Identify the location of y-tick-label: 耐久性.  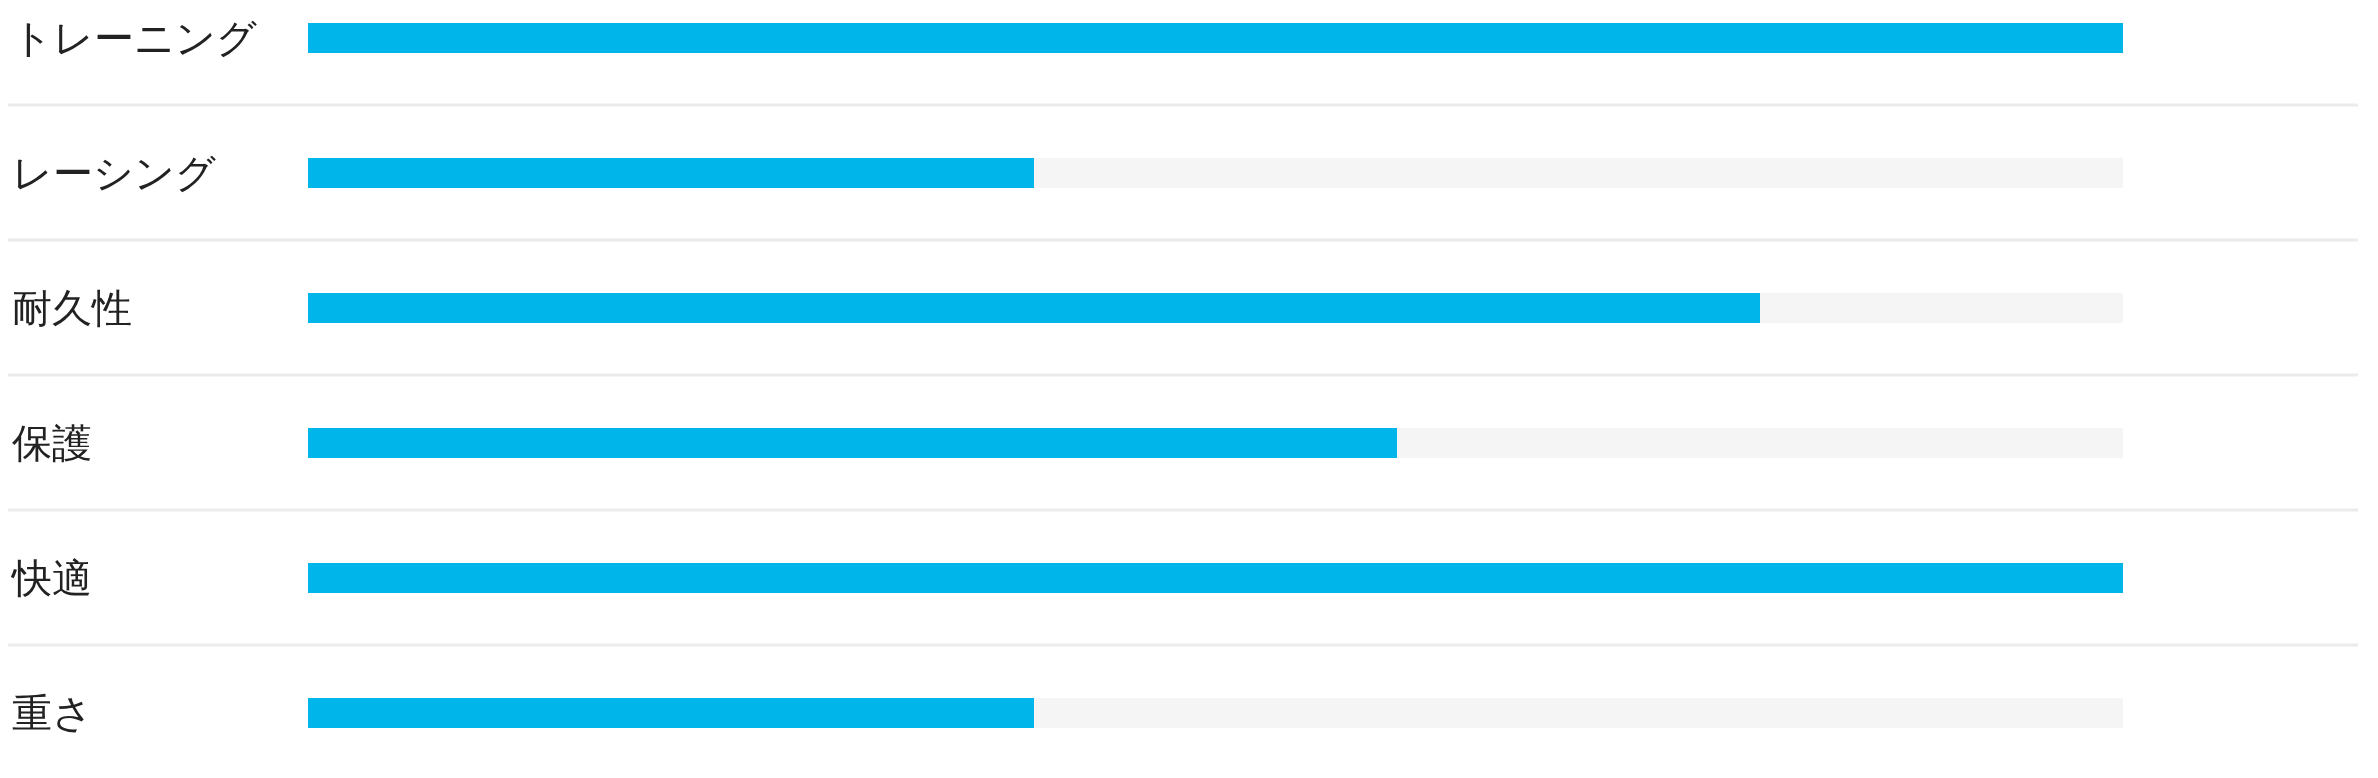
(72, 308).